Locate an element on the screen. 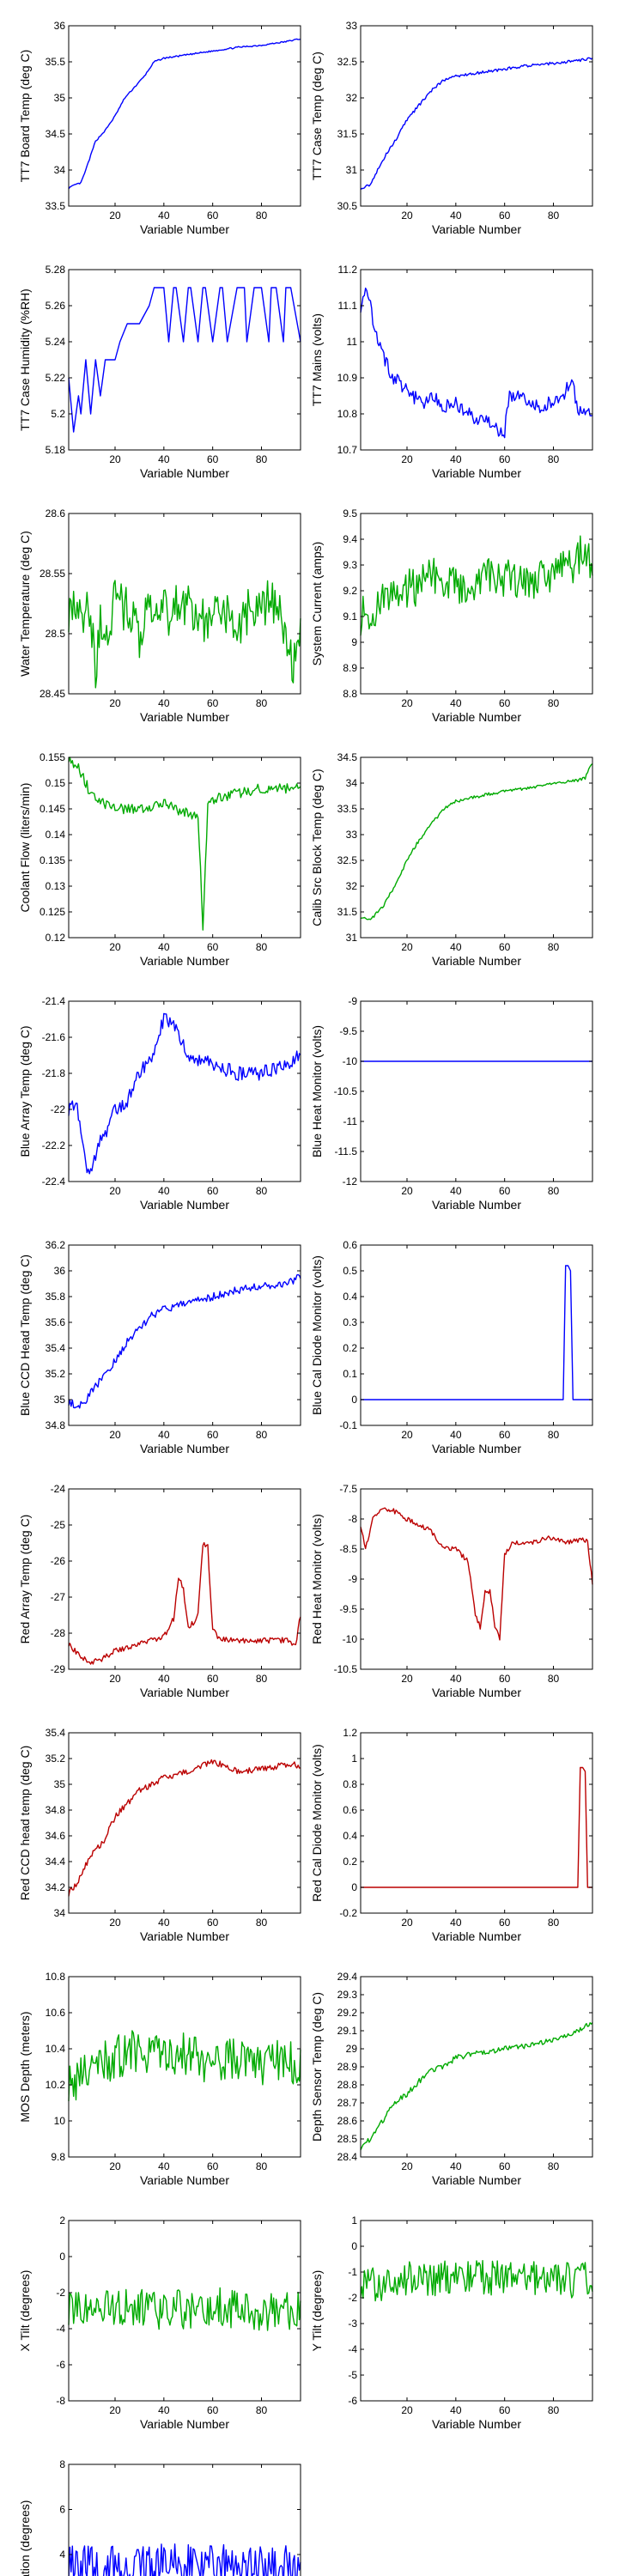  y-tick-label: 0.145 is located at coordinates (52, 809).